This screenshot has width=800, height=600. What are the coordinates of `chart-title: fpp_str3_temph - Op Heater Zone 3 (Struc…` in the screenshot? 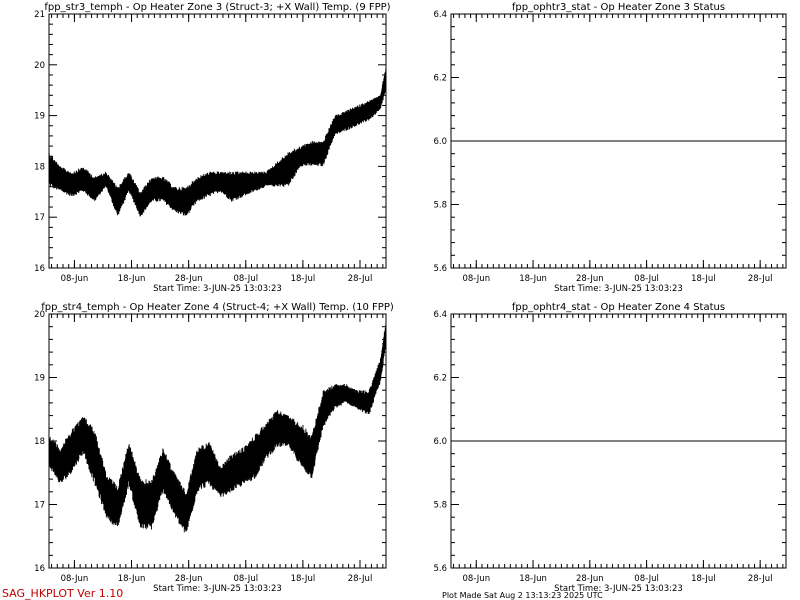 It's located at (217, 7).